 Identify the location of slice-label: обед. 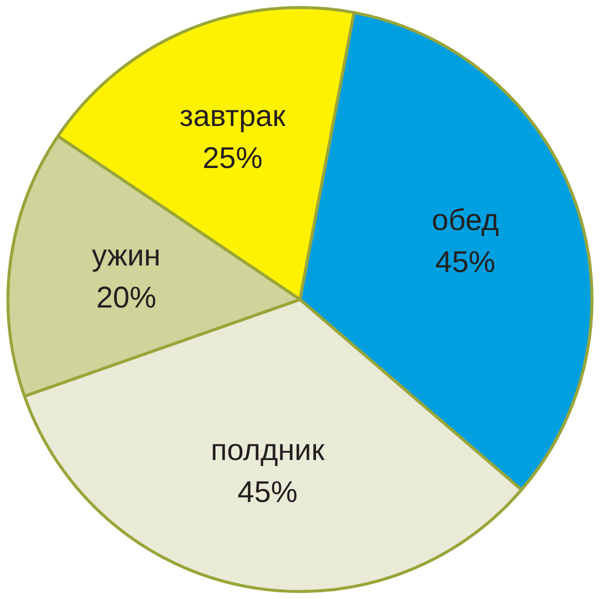
(465, 220).